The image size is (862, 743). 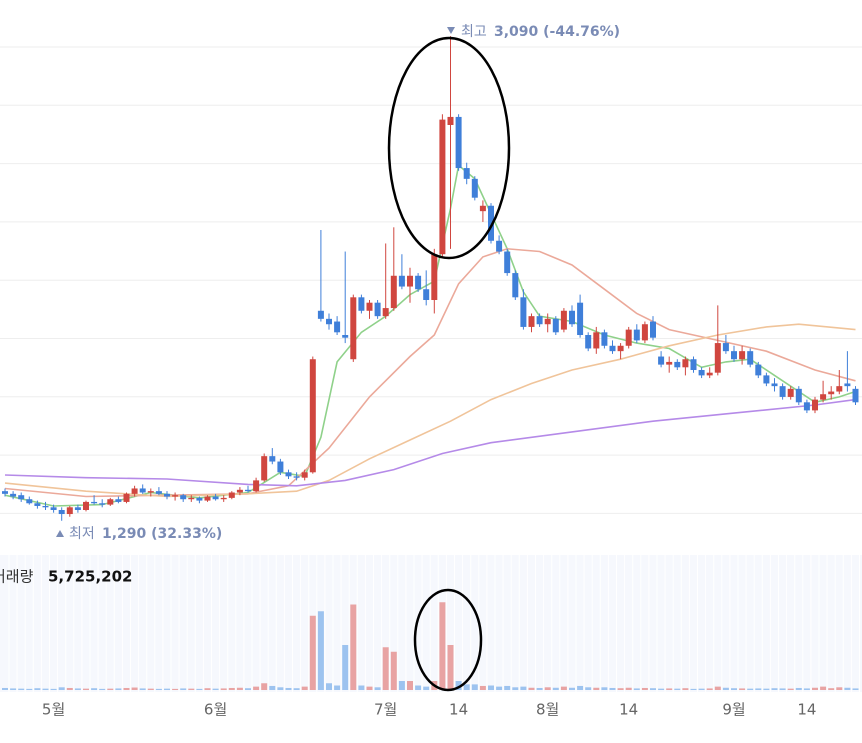 What do you see at coordinates (474, 32) in the screenshot?
I see `max-label: 최고` at bounding box center [474, 32].